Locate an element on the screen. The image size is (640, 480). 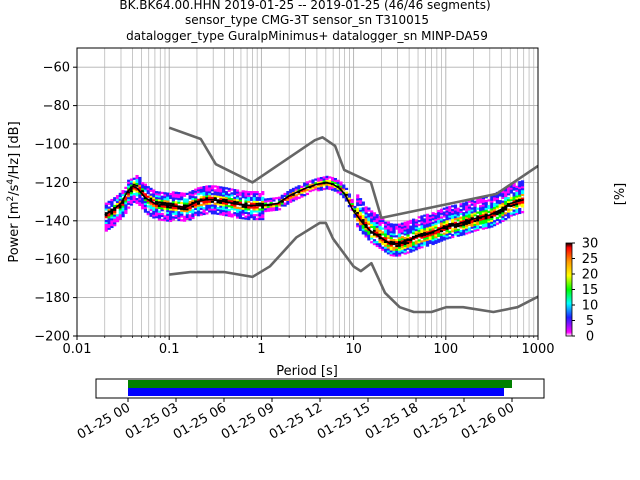
y-tick-label: −80 is located at coordinates (56, 106).